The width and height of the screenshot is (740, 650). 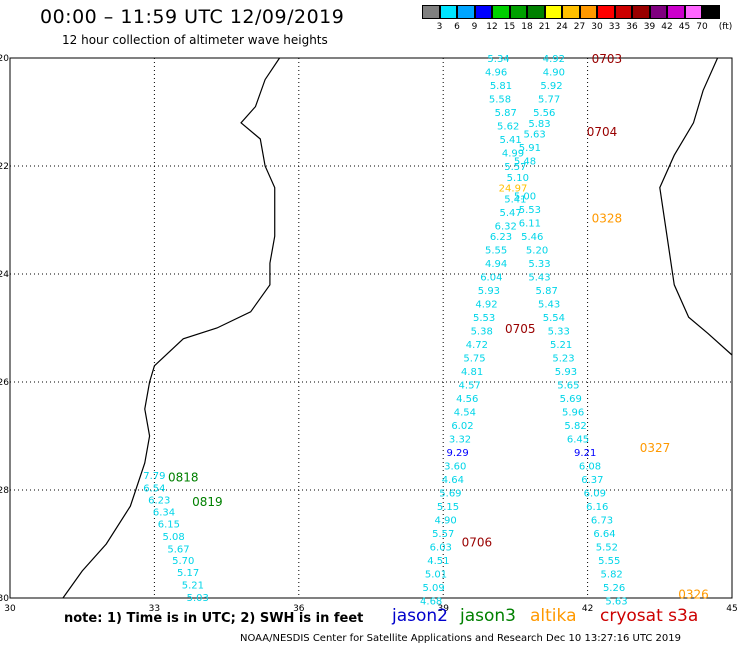 I want to click on scale-label: 39, so click(x=649, y=27).